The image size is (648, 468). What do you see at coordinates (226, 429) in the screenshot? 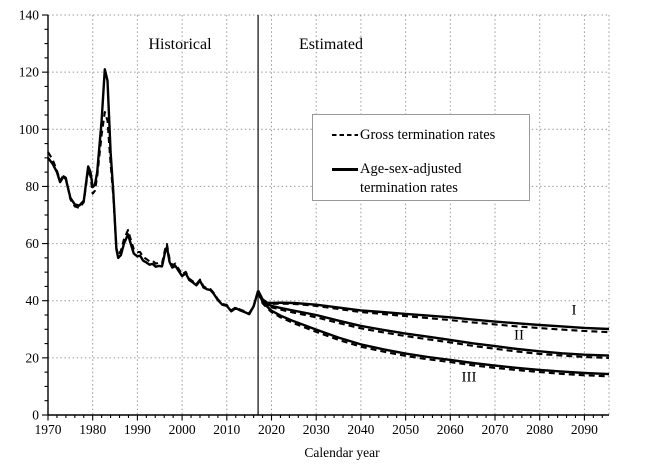
I see `x-tick-label: 2010` at bounding box center [226, 429].